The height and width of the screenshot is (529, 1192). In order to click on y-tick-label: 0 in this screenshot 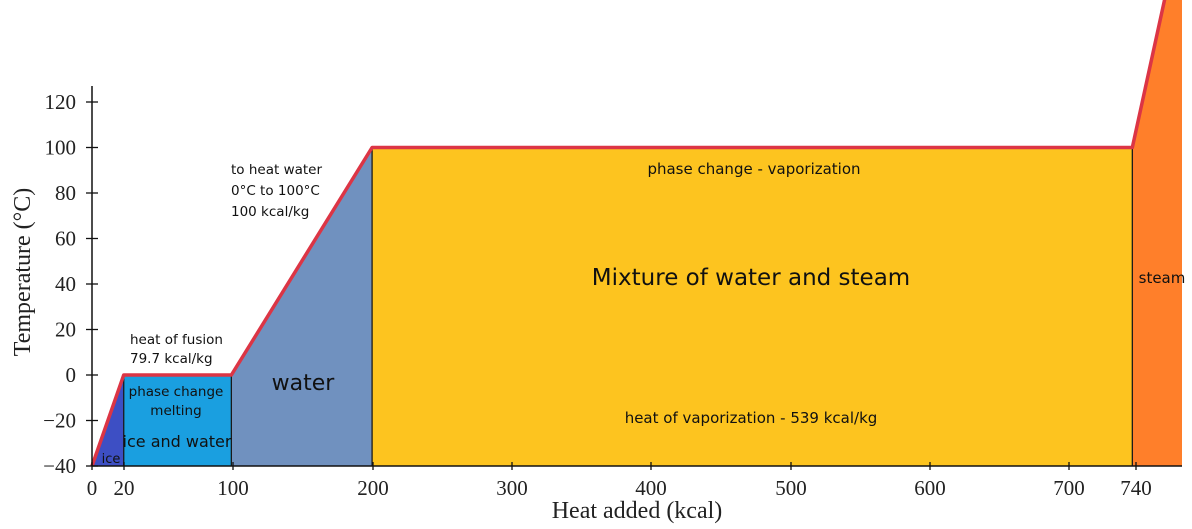, I will do `click(71, 375)`.